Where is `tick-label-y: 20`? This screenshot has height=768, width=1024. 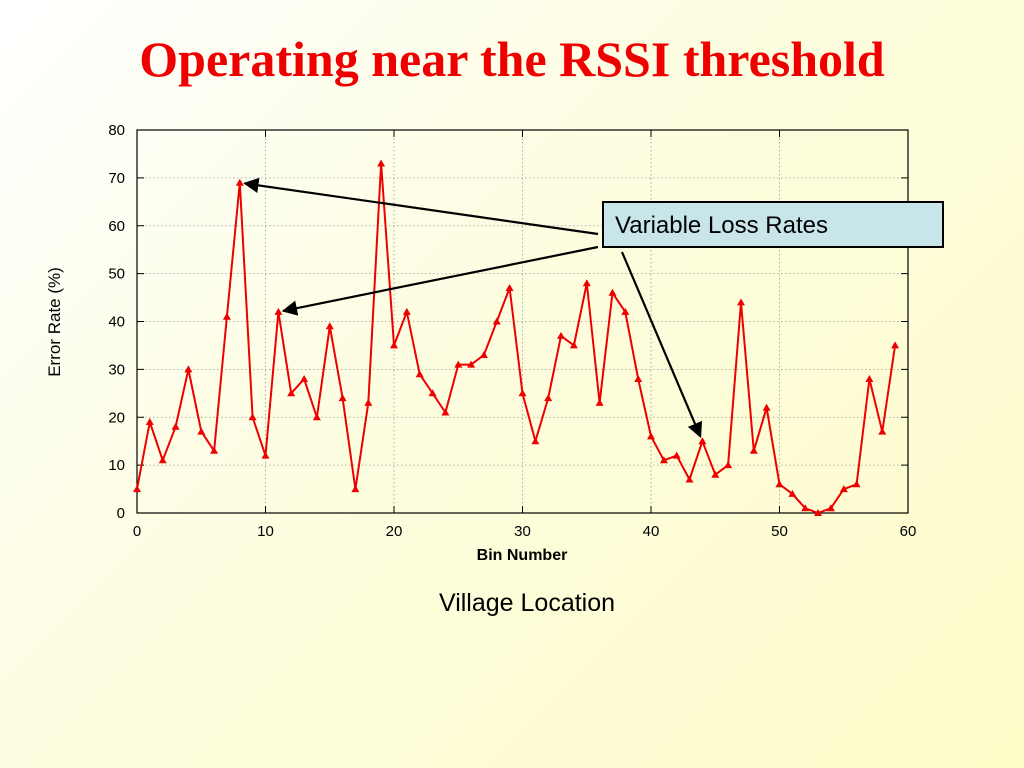 tick-label-y: 20 is located at coordinates (116, 417).